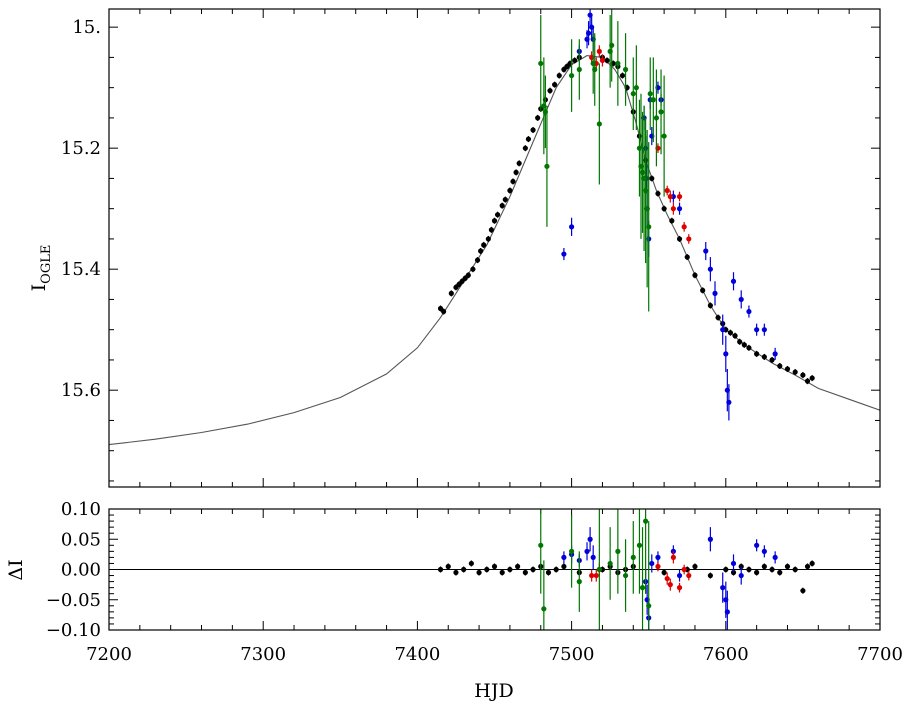 This screenshot has width=903, height=704. Describe the element at coordinates (880, 654) in the screenshot. I see `x-tick-label: 7700` at that location.